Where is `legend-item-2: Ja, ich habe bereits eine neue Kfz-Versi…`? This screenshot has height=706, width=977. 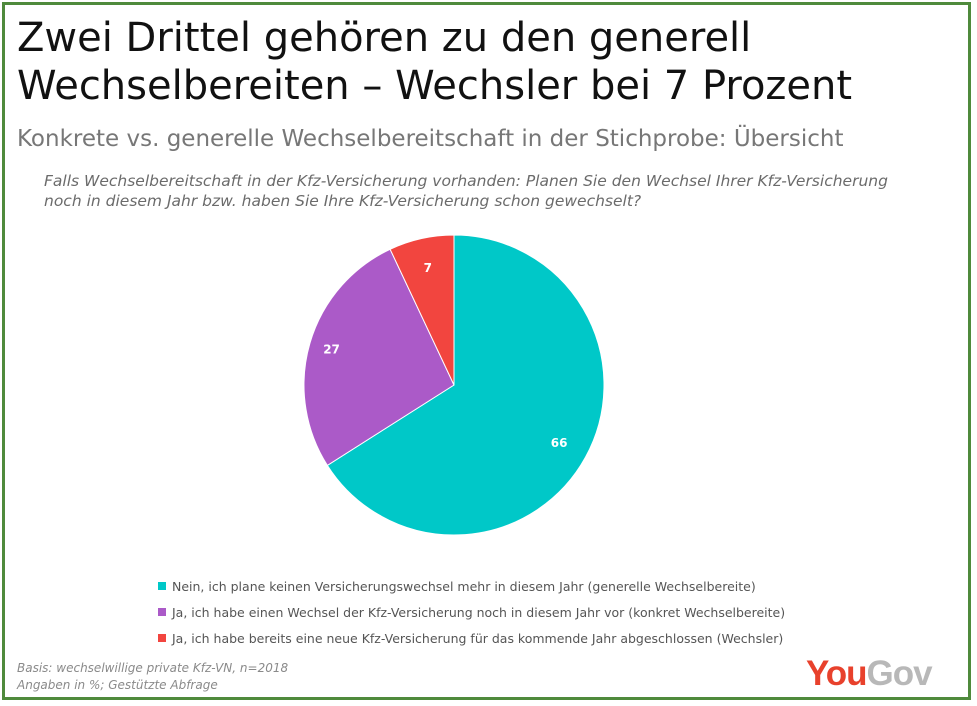
legend-item-2: Ja, ich habe bereits eine neue Kfz-Versi… is located at coordinates (471, 638).